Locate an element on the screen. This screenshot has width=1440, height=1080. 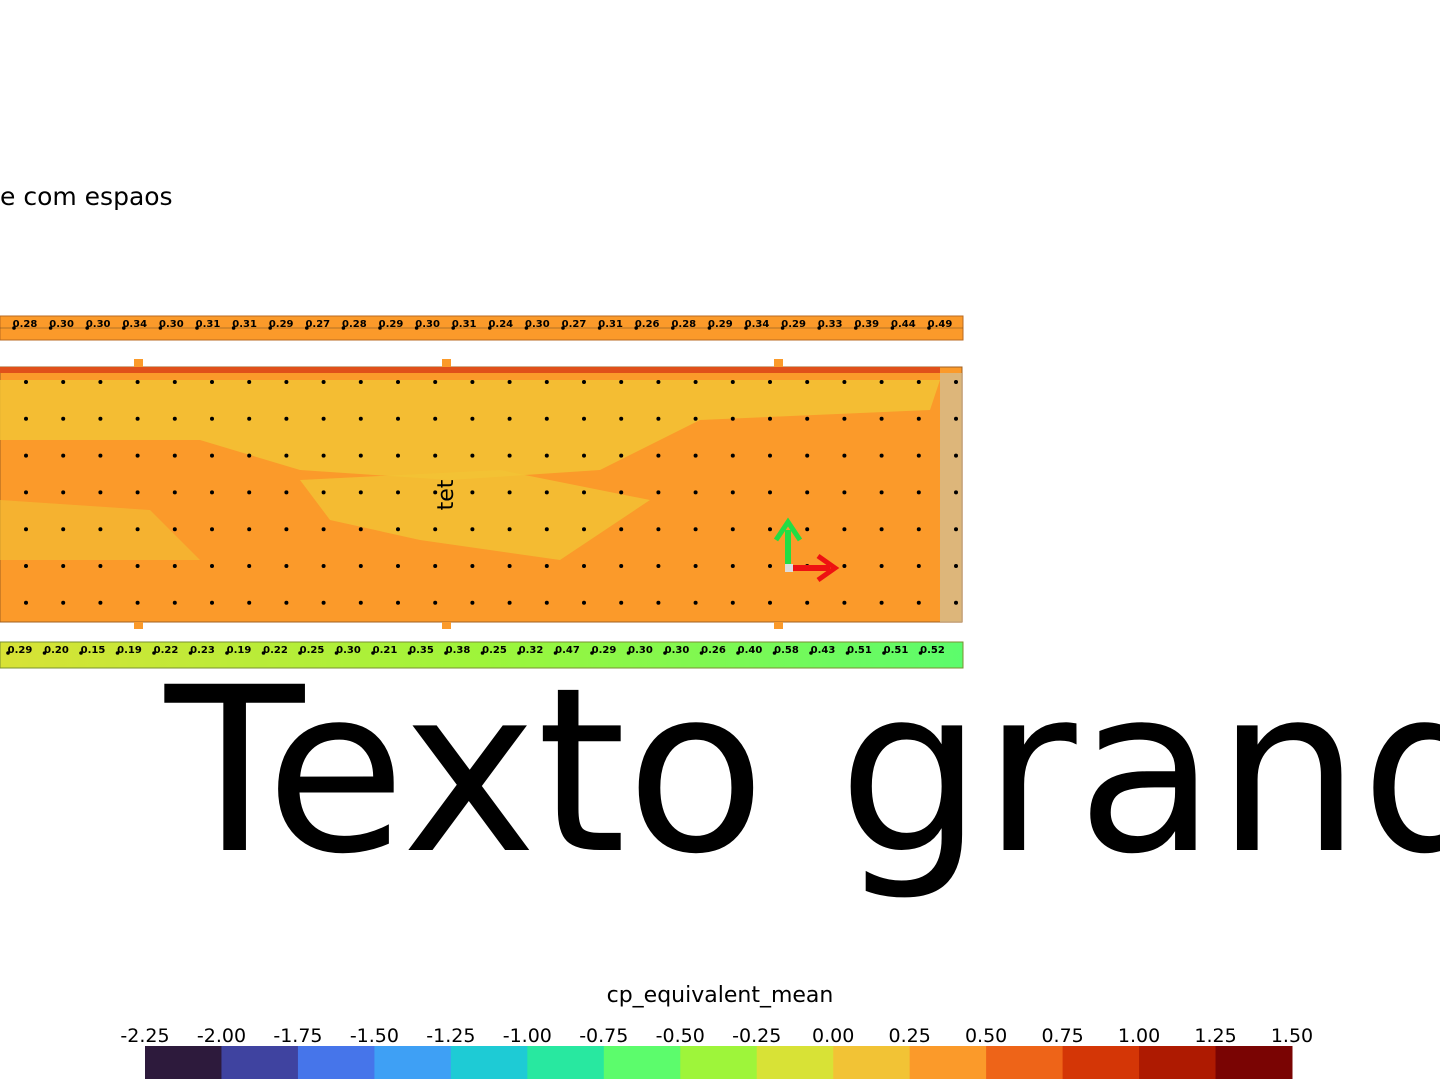
strip-value: 0.44 is located at coordinates (903, 324).